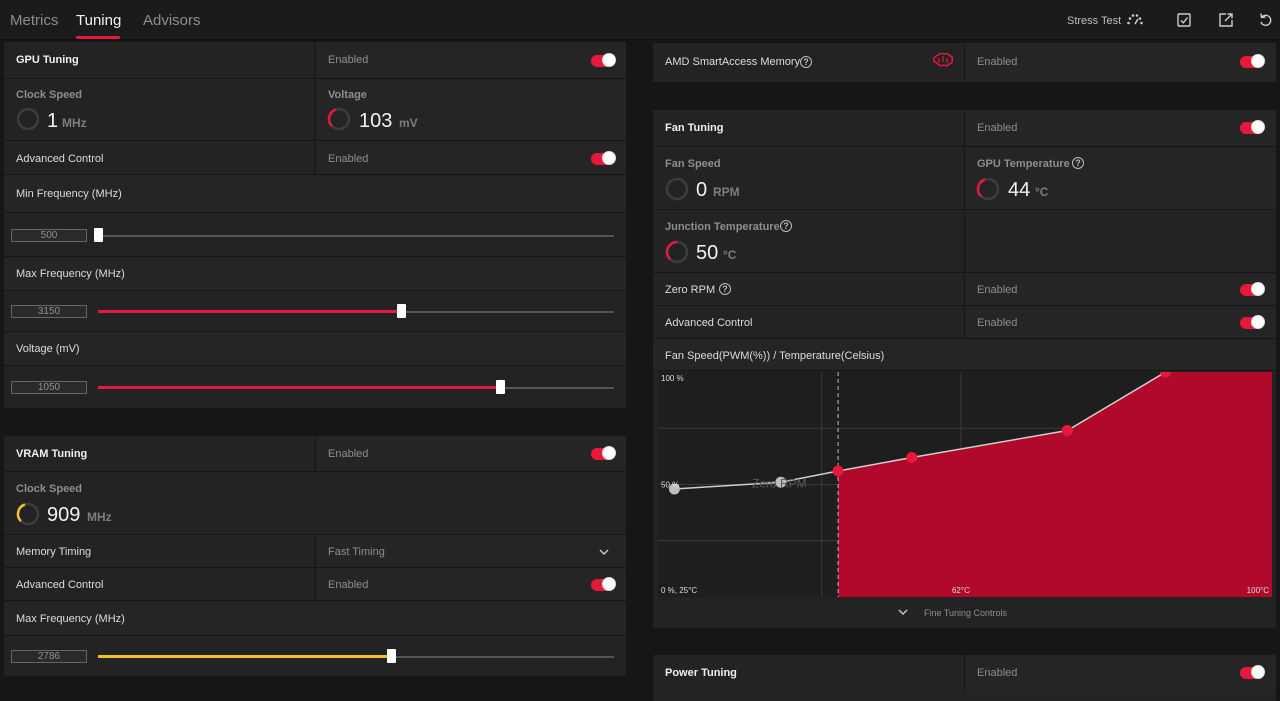  Describe the element at coordinates (920, 431) in the screenshot. I see `fan-curve-line` at that location.